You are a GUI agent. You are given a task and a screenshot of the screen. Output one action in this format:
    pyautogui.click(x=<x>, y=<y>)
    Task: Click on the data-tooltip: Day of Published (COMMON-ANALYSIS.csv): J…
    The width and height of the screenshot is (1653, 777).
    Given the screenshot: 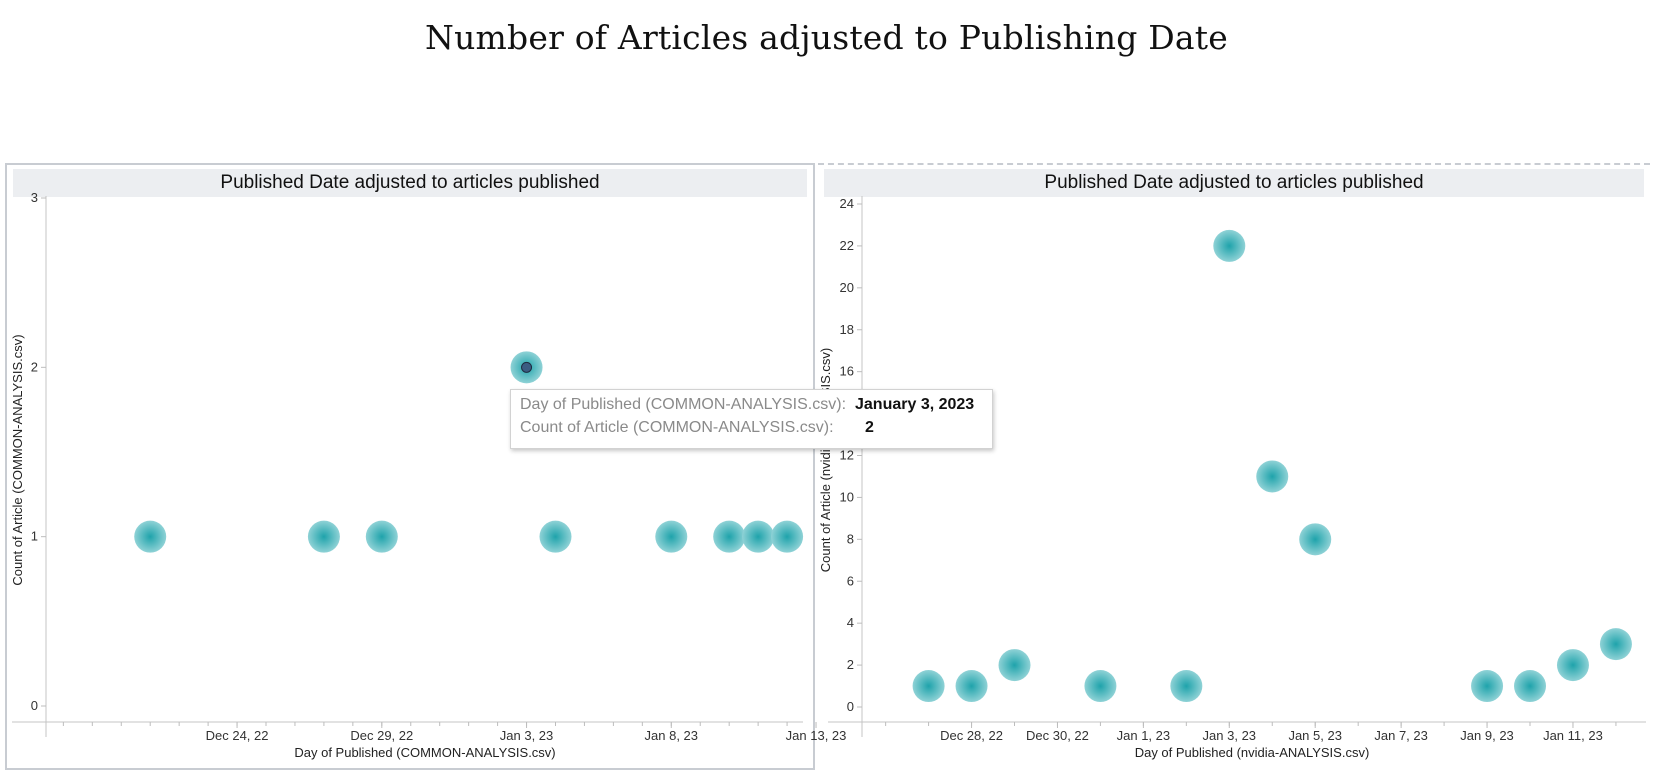 What is the action you would take?
    pyautogui.click(x=751, y=419)
    